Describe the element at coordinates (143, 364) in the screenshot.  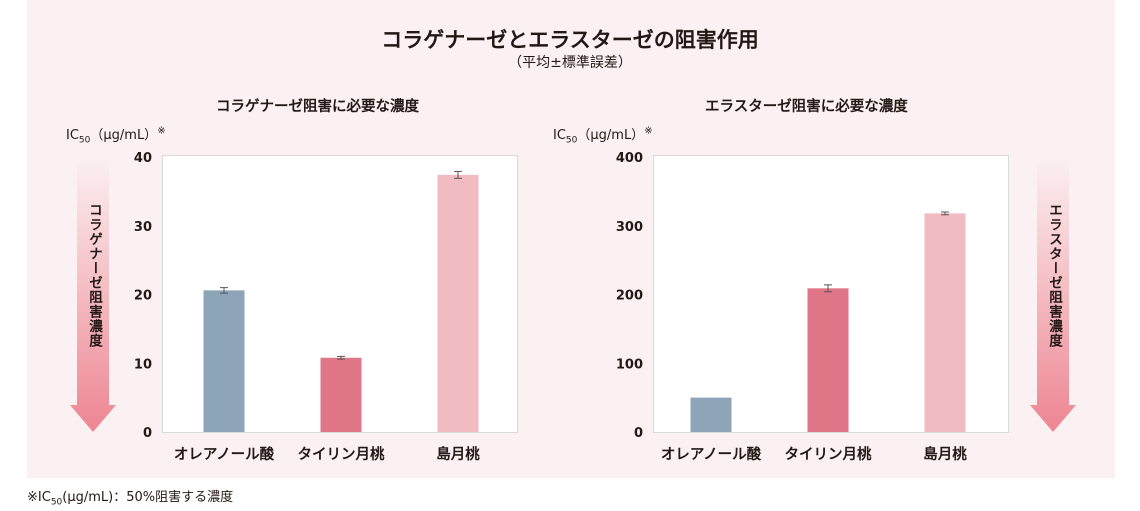
I see `y-tick-label: 10` at that location.